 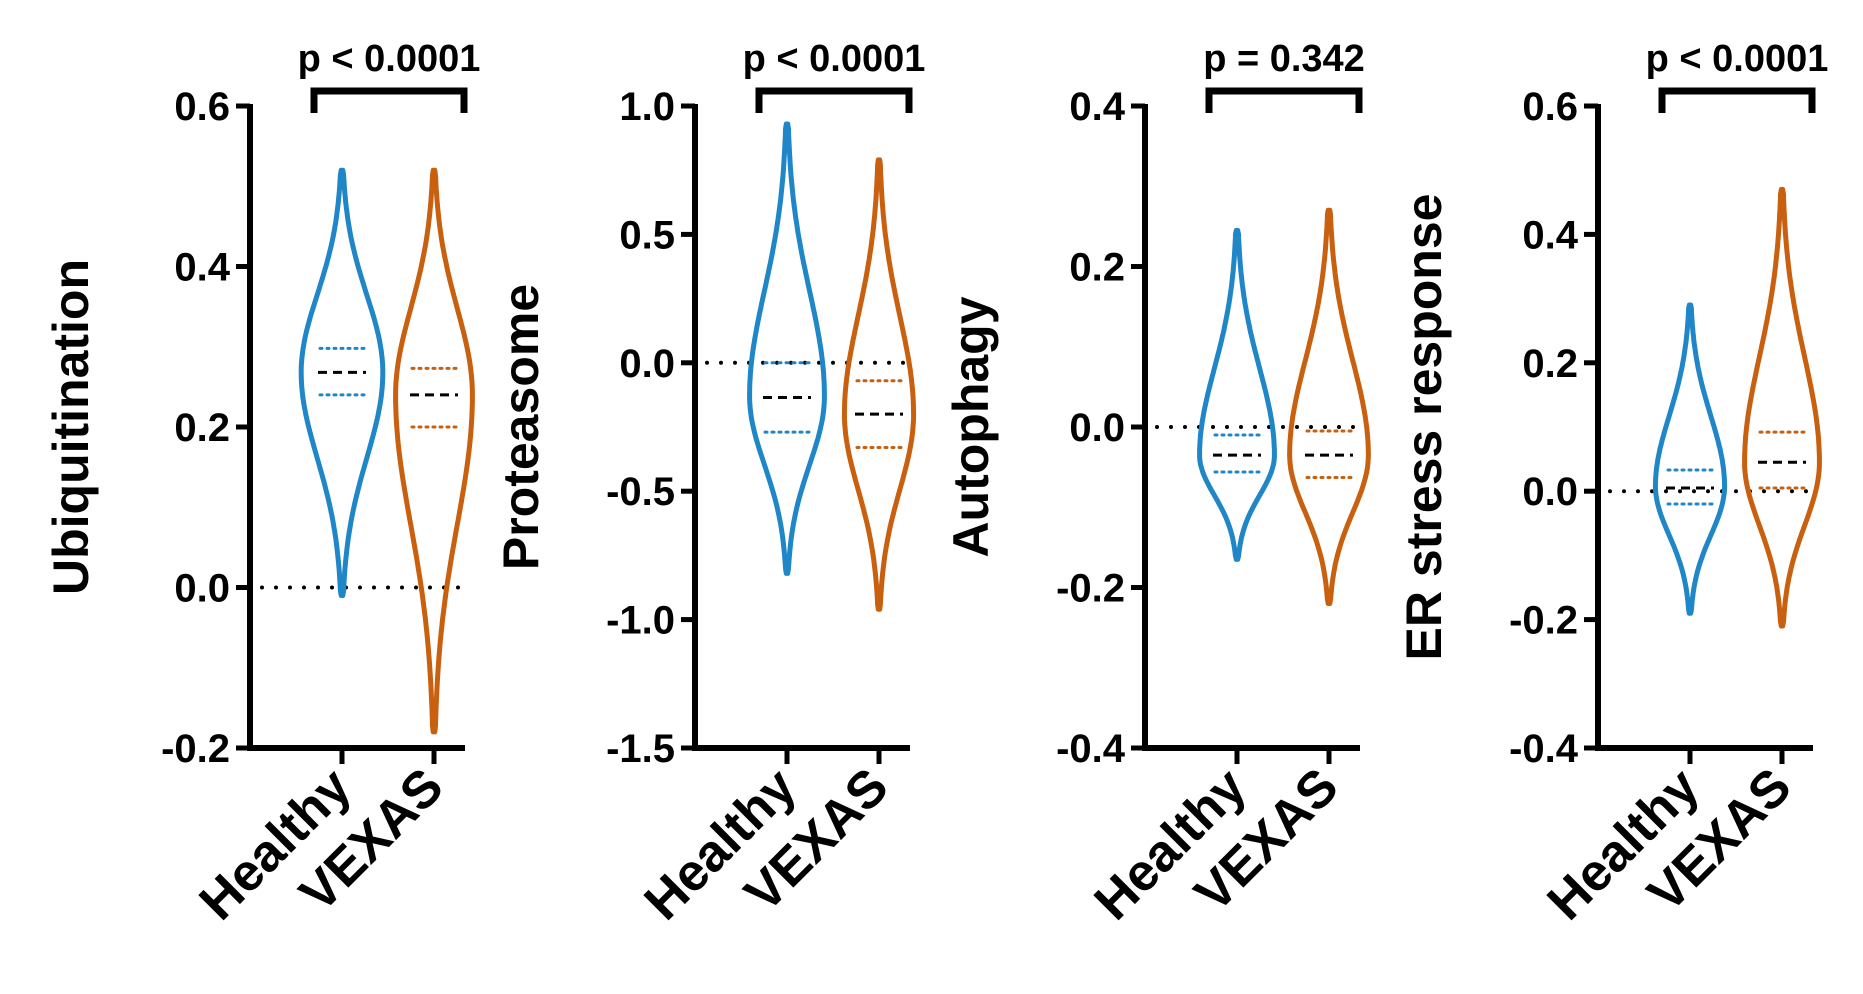 I want to click on p-value-label: p = 0.342, so click(x=1284, y=59).